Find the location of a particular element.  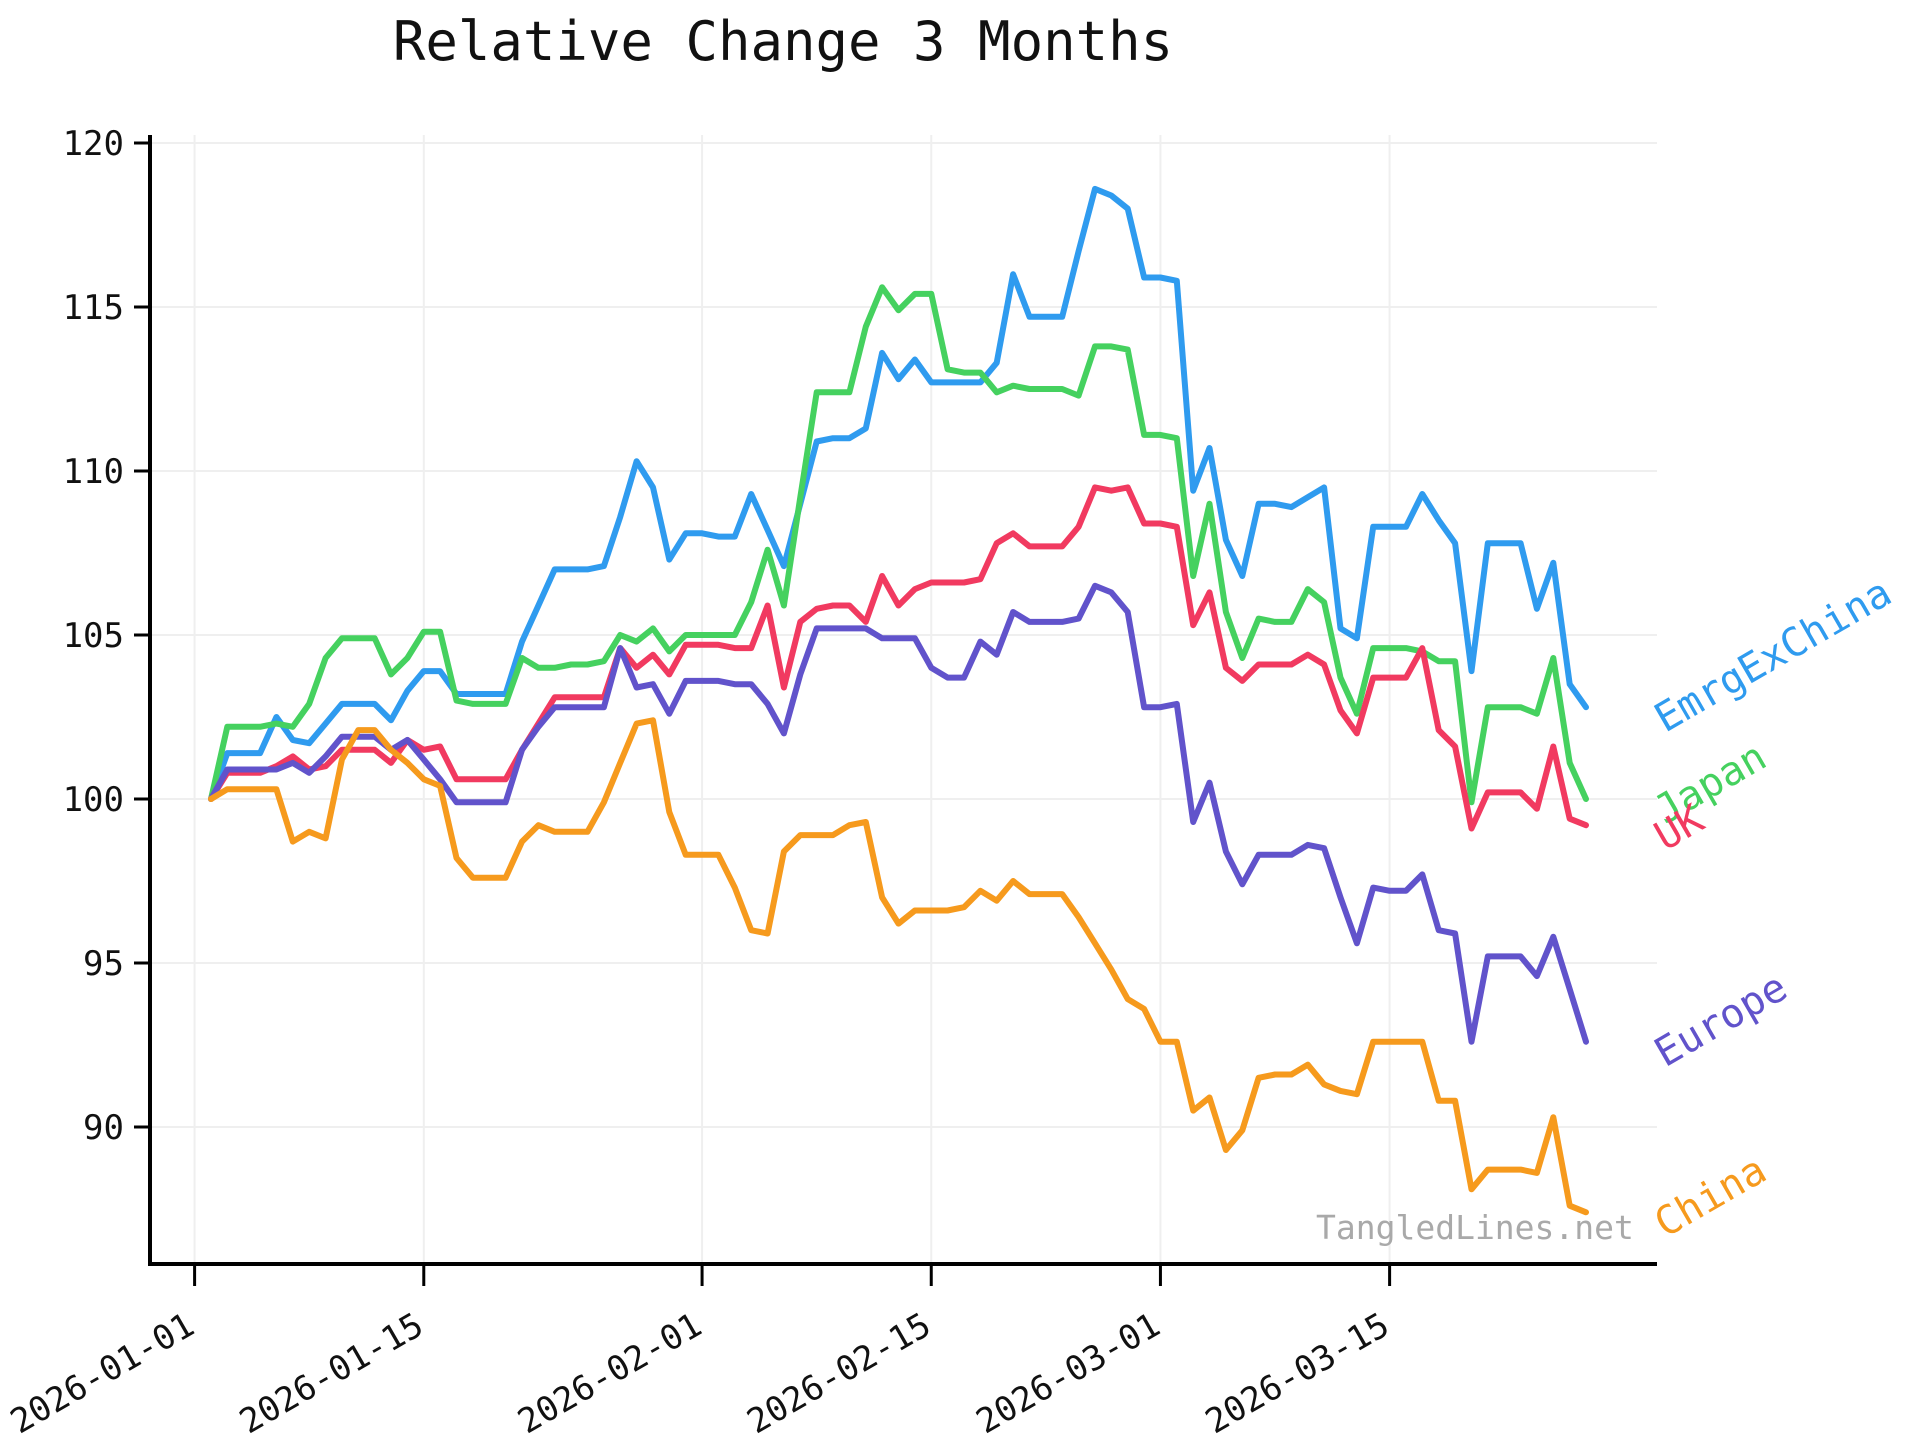

x-tick-label: 2026-02-15 is located at coordinates (838, 1372).